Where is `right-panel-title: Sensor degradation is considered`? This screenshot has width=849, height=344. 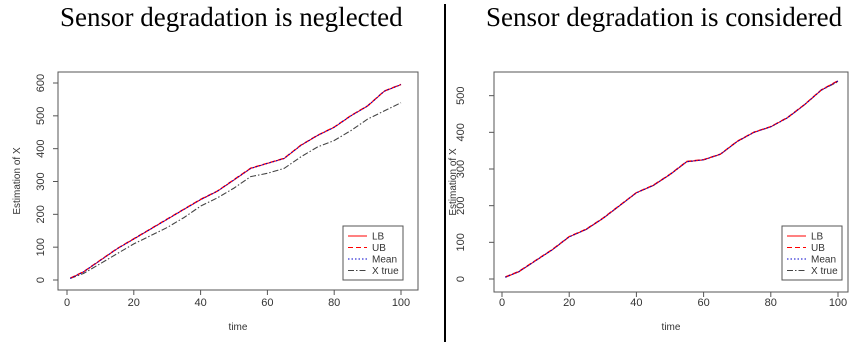
right-panel-title: Sensor degradation is considered is located at coordinates (664, 17).